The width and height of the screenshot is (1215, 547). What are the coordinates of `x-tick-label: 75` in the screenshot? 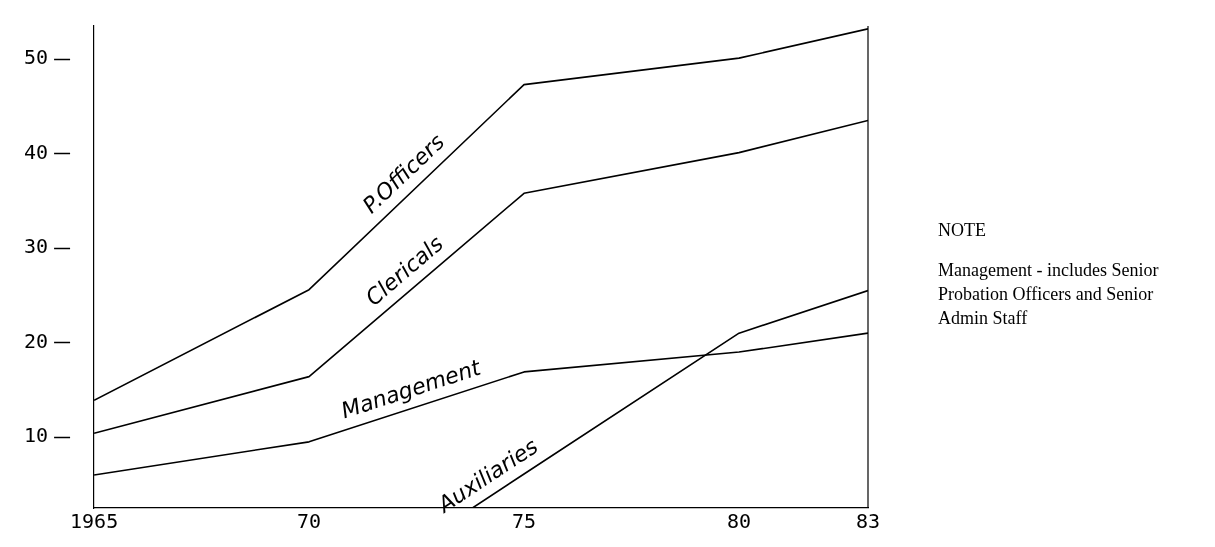 It's located at (524, 521).